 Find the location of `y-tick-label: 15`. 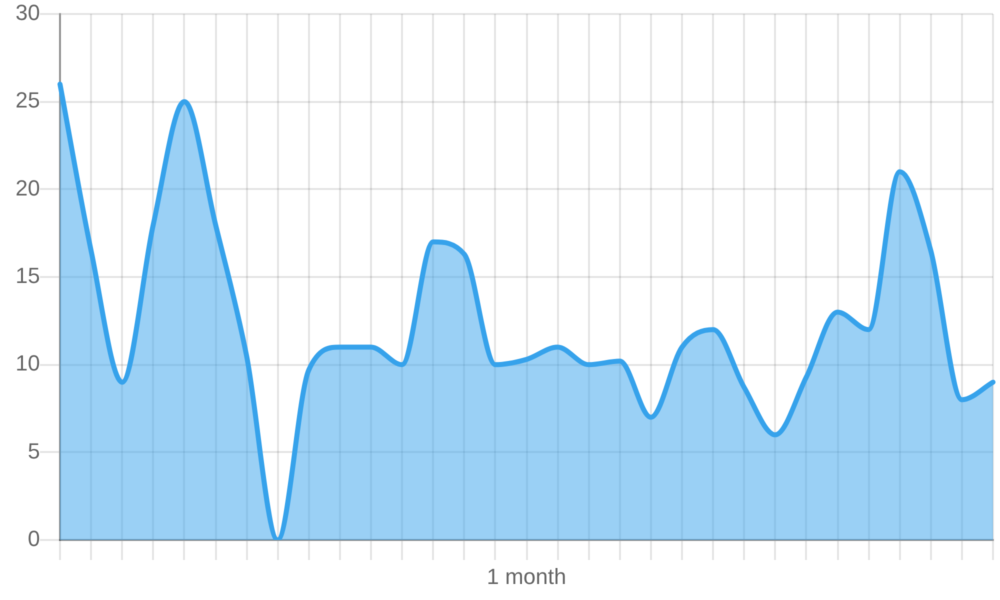

y-tick-label: 15 is located at coordinates (28, 275).